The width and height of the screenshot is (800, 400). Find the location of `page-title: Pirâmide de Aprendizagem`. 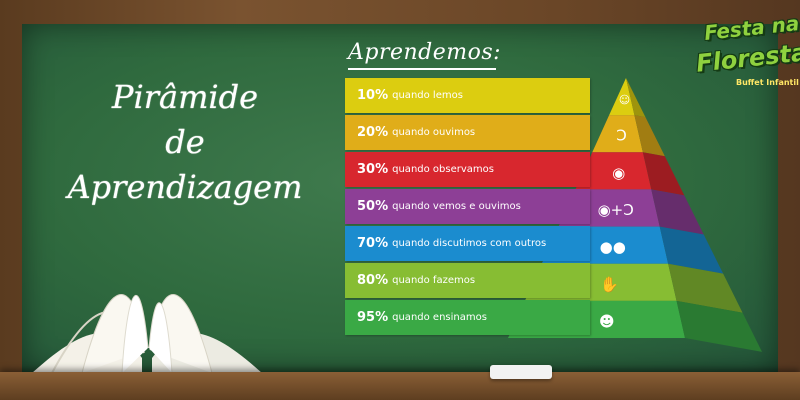

page-title: Pirâmide de Aprendizagem is located at coordinates (185, 142).